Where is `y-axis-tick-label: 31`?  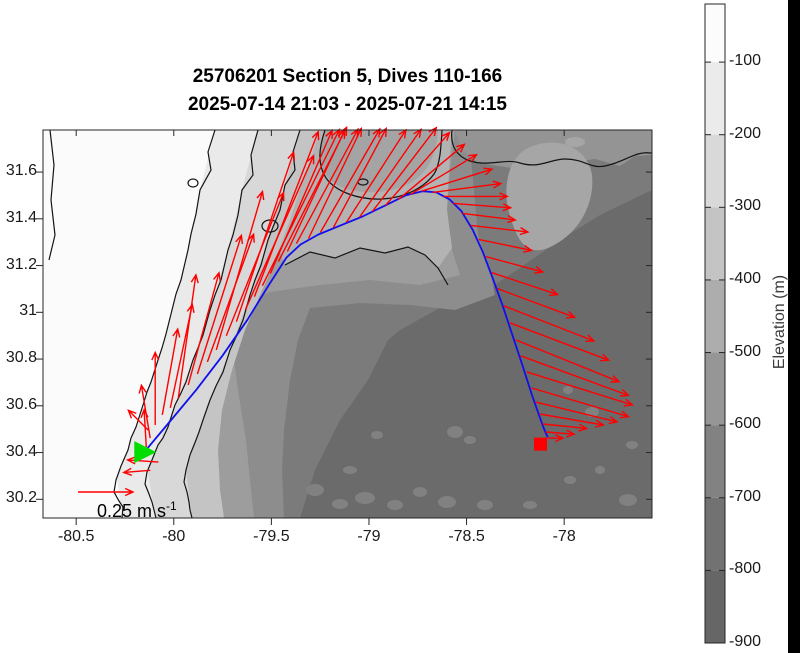
y-axis-tick-label: 31 is located at coordinates (28, 311).